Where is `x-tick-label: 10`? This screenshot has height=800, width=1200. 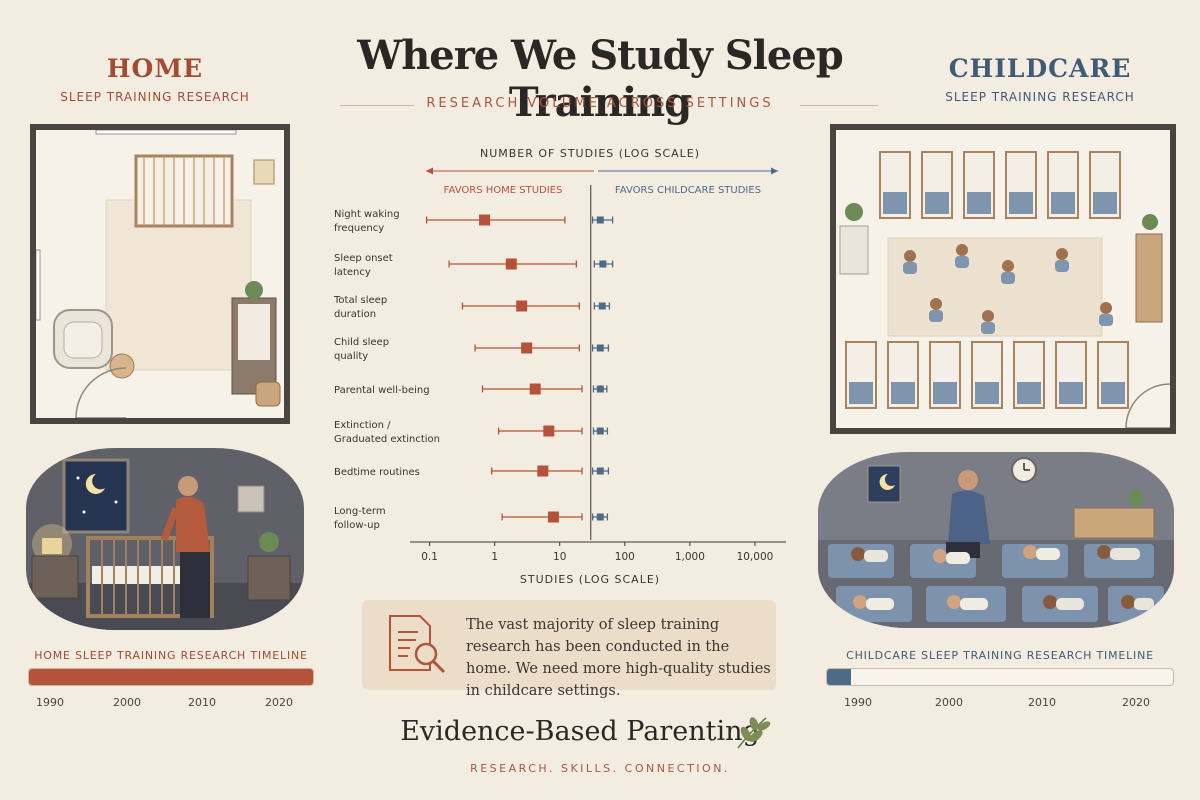 x-tick-label: 10 is located at coordinates (559, 557).